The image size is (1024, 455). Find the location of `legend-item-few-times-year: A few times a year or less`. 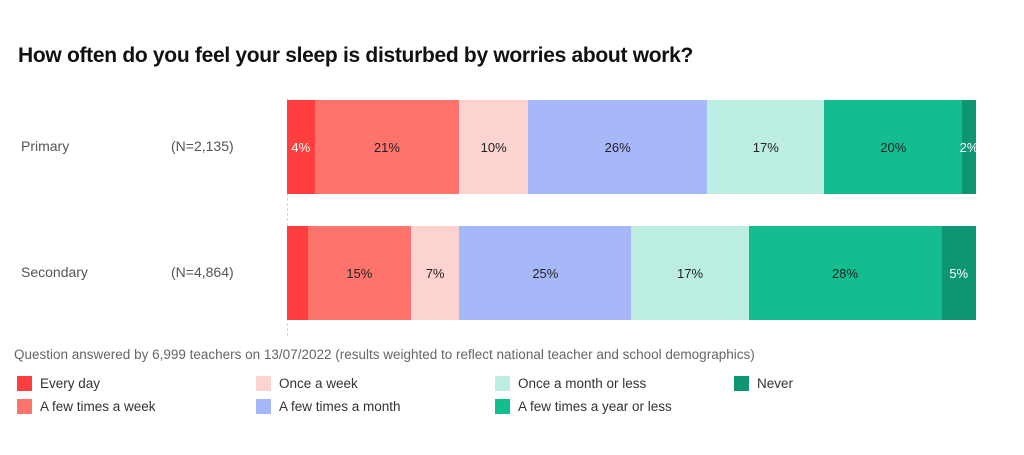

legend-item-few-times-year: A few times a year or less is located at coordinates (583, 406).